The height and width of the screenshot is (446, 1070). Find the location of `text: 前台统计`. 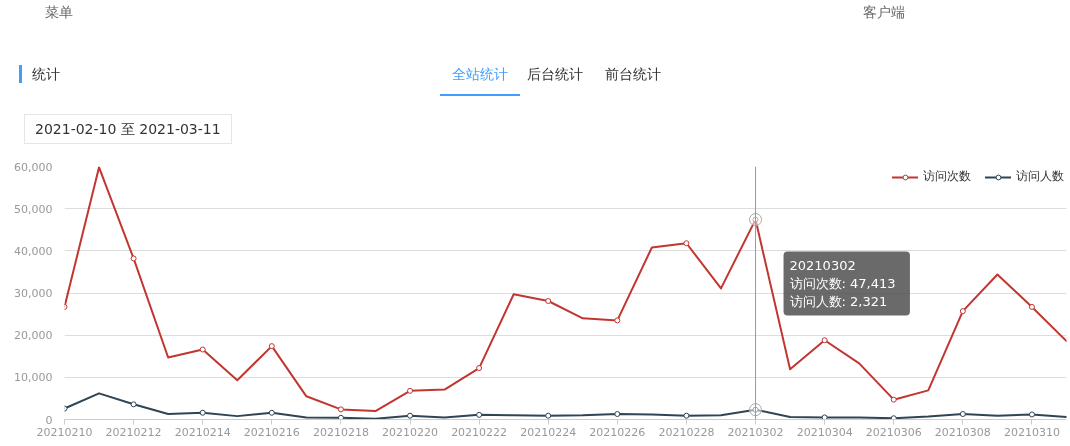

text: 前台统计 is located at coordinates (633, 74).